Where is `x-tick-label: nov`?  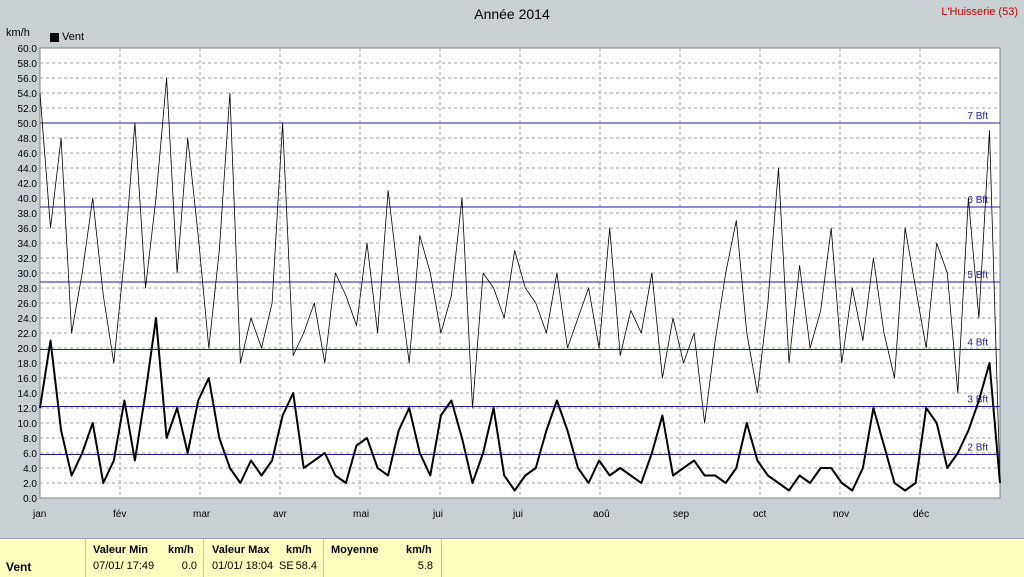 x-tick-label: nov is located at coordinates (841, 514).